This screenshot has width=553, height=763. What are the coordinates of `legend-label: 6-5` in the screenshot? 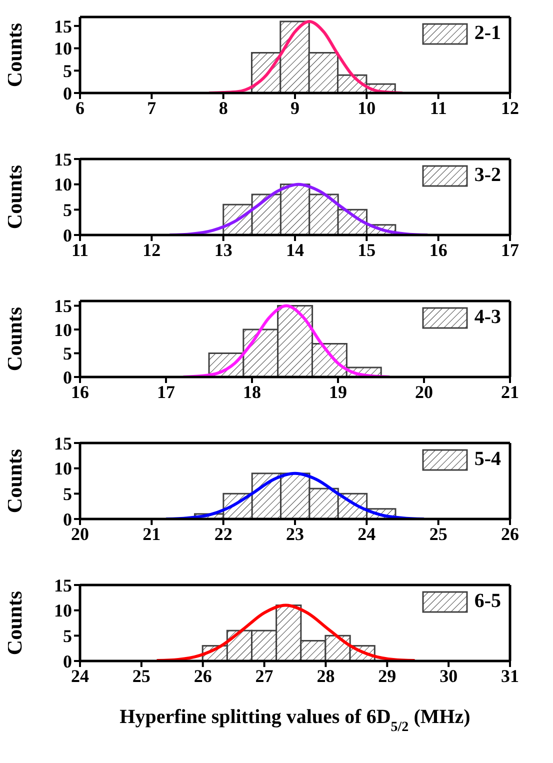 It's located at (487, 601).